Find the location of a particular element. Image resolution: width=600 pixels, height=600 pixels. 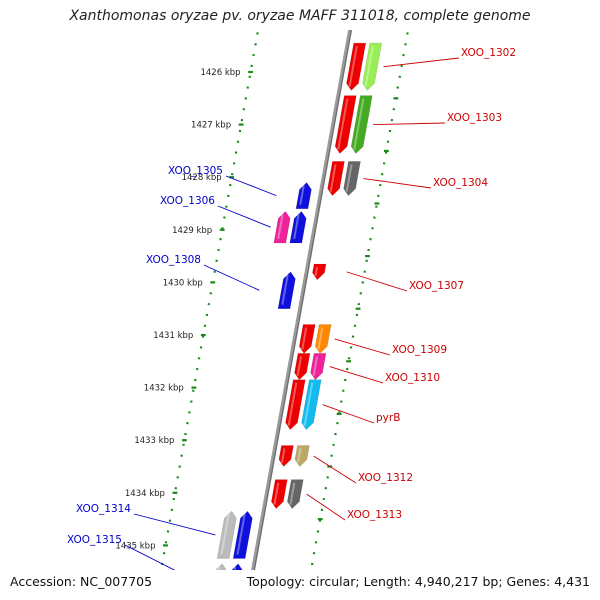

gene-xoo-1304-category-glyph-highlight is located at coordinates (349, 178).